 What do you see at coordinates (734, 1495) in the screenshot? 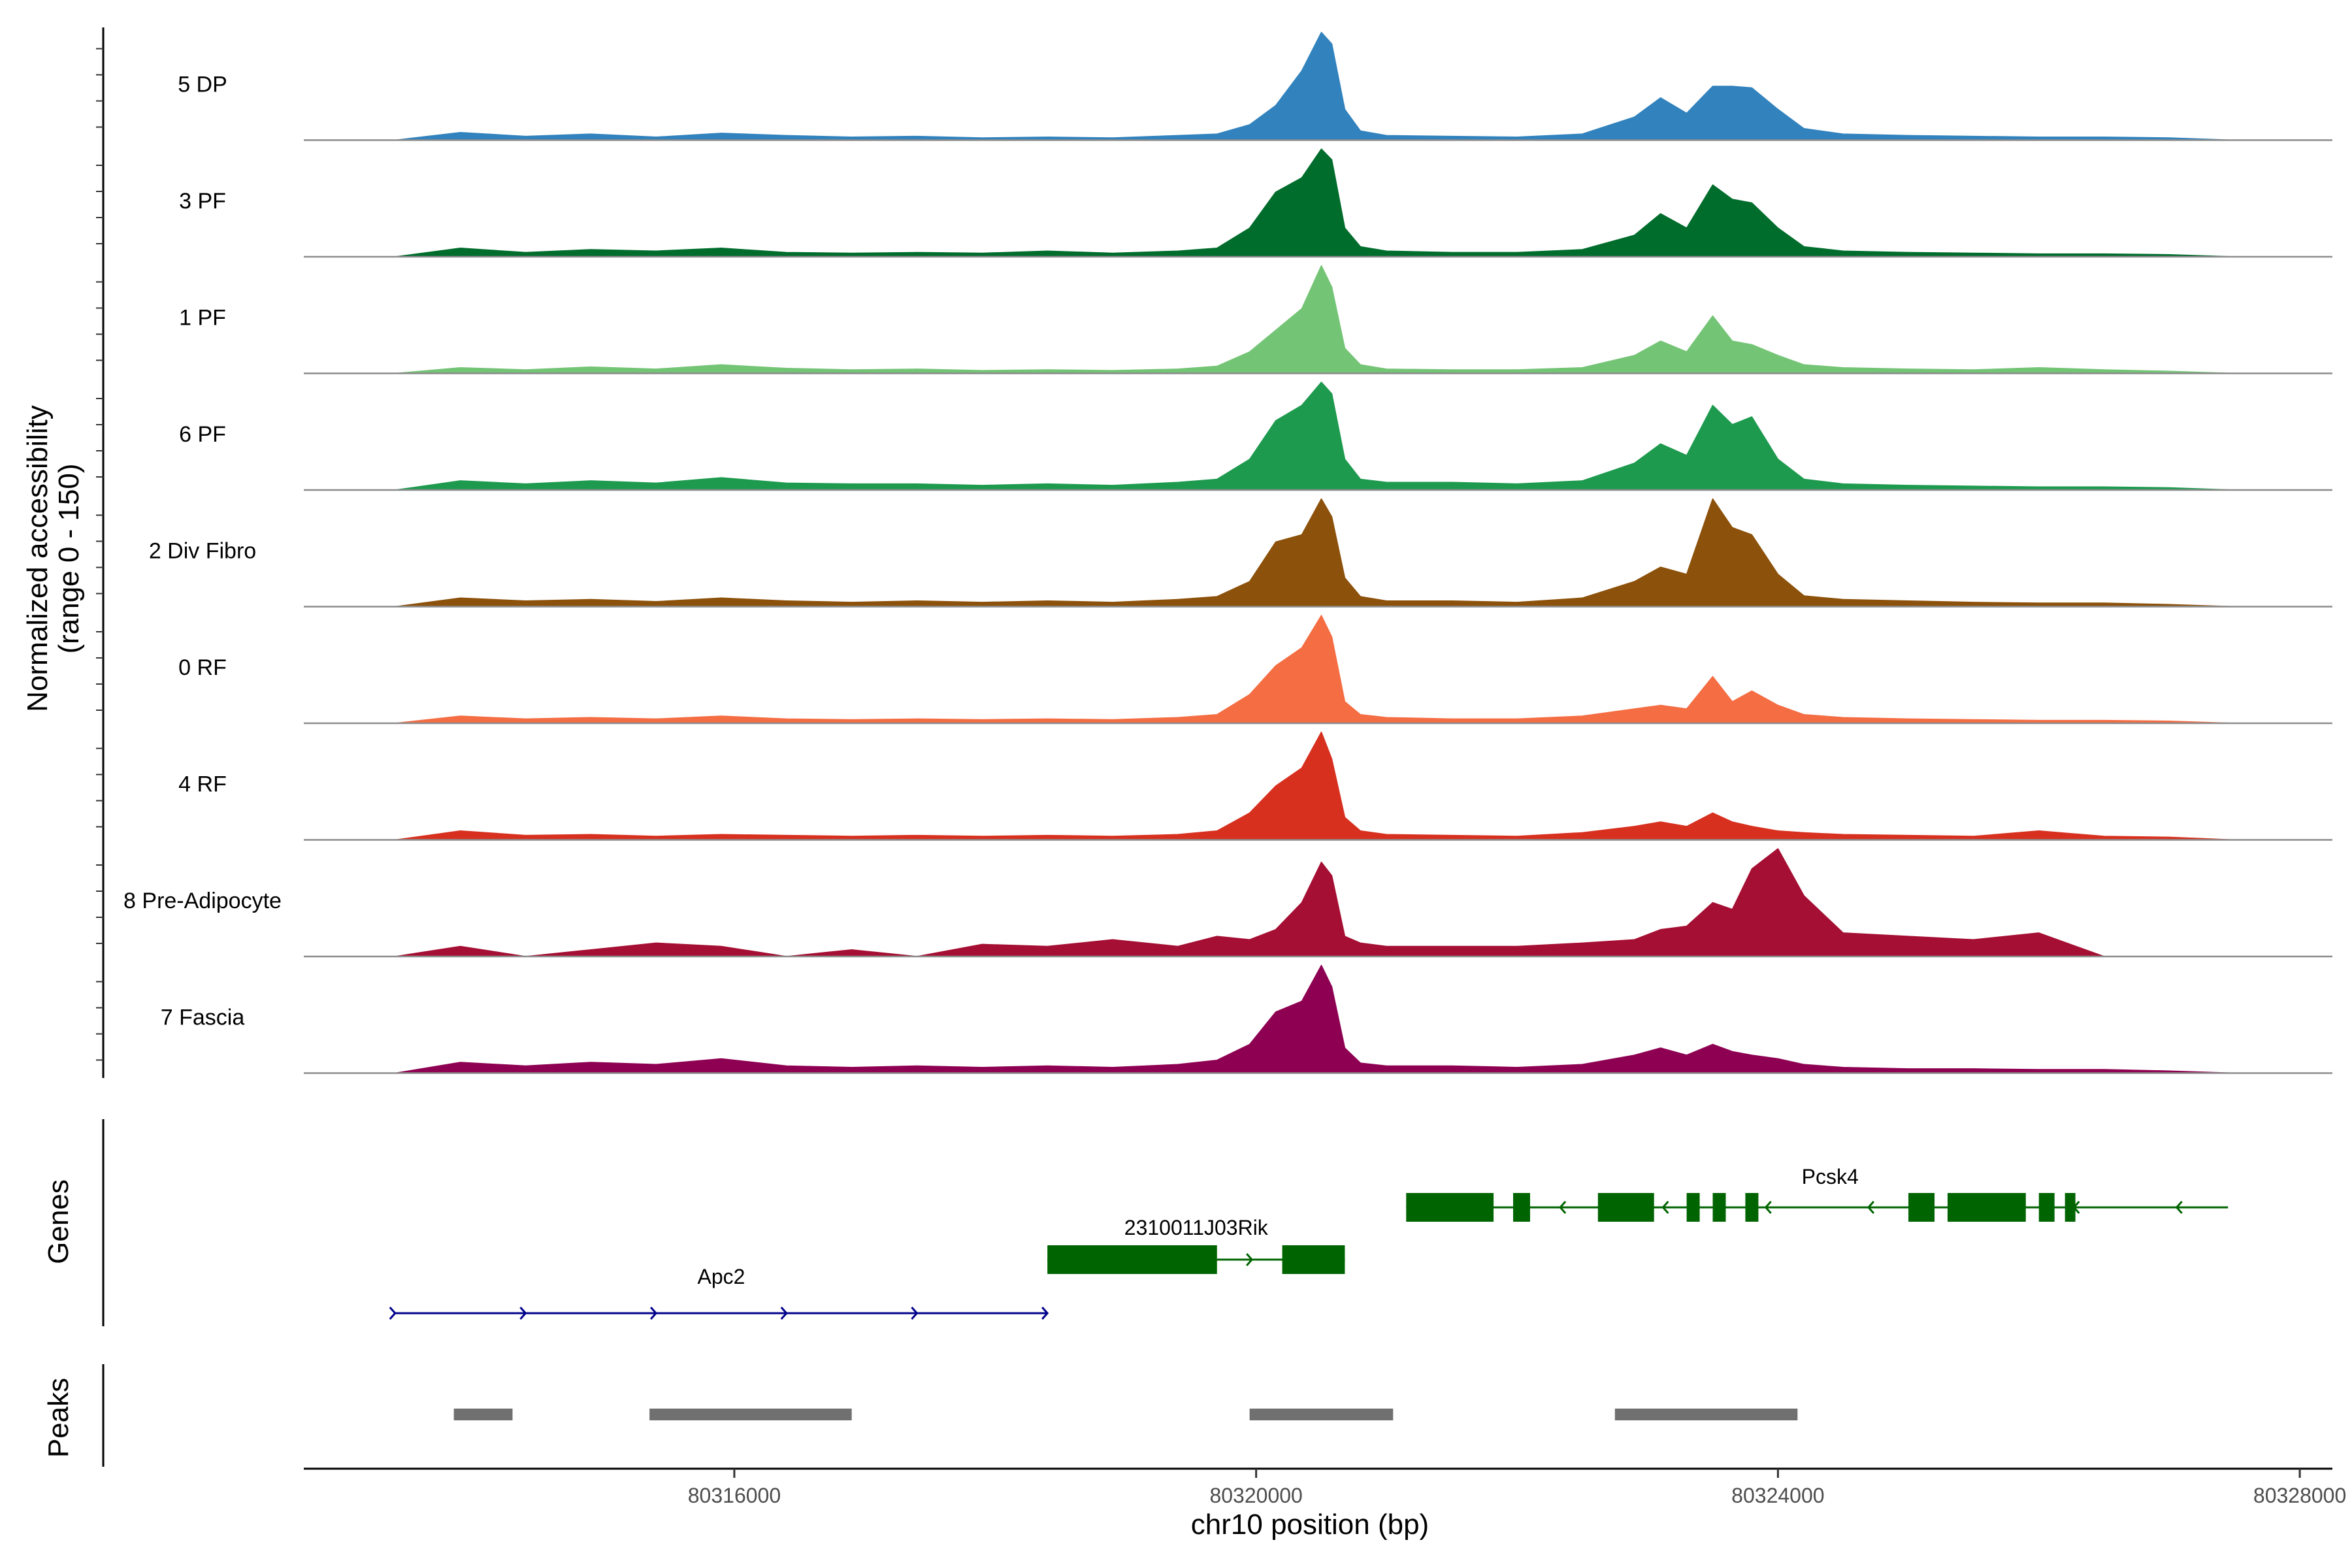
I see `x-tick-label: 80316000` at bounding box center [734, 1495].